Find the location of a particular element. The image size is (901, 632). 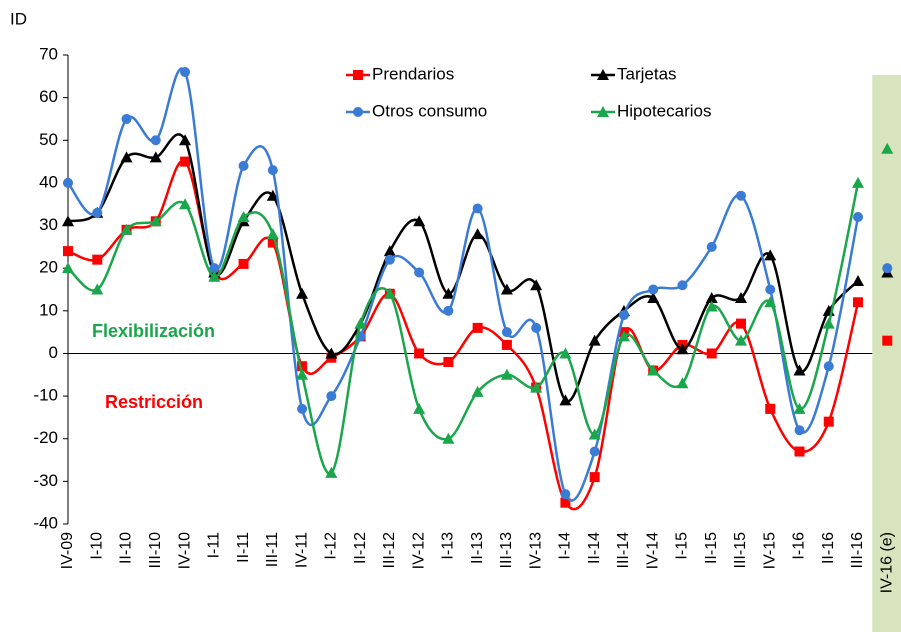

x-tick-label: II-10 is located at coordinates (126, 548).